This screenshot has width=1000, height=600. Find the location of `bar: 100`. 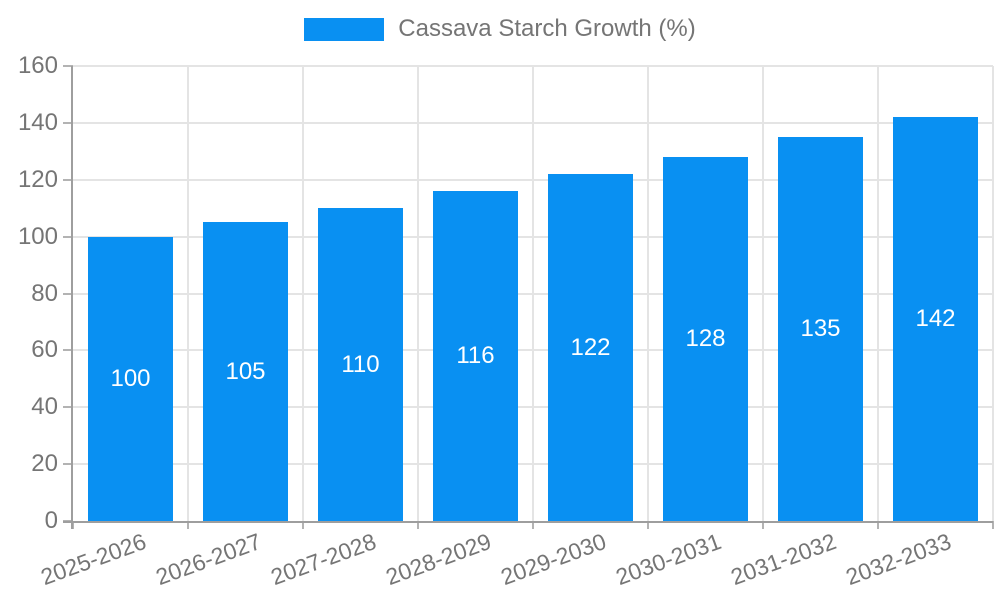

bar: 100 is located at coordinates (130, 378).